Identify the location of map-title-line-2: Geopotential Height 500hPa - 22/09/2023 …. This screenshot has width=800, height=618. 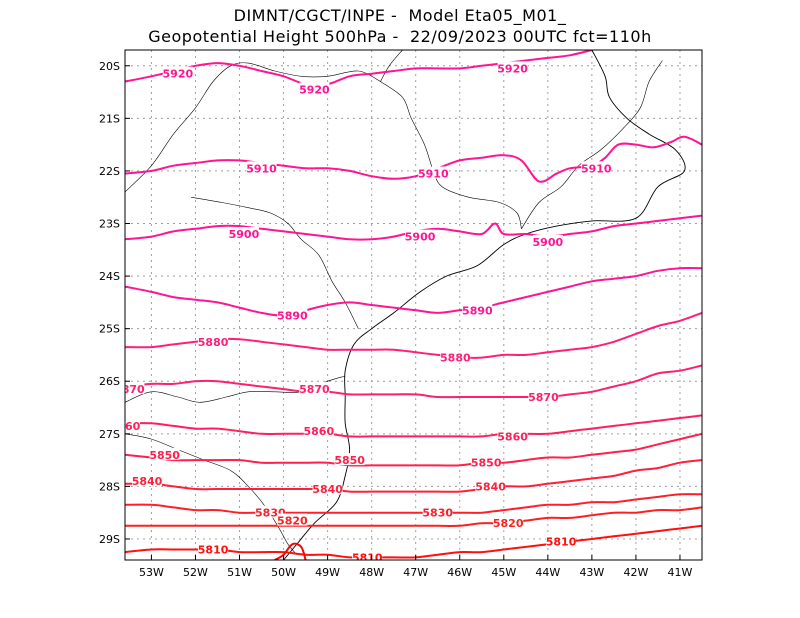
(400, 36).